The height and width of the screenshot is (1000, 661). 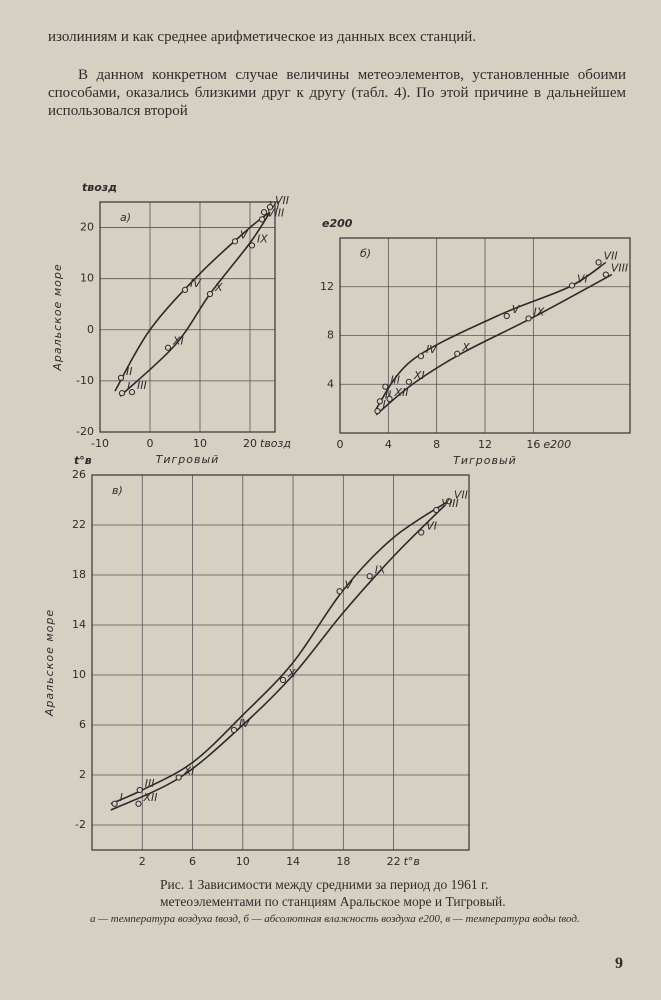 I want to click on y-tick-label: 4, so click(x=330, y=383).